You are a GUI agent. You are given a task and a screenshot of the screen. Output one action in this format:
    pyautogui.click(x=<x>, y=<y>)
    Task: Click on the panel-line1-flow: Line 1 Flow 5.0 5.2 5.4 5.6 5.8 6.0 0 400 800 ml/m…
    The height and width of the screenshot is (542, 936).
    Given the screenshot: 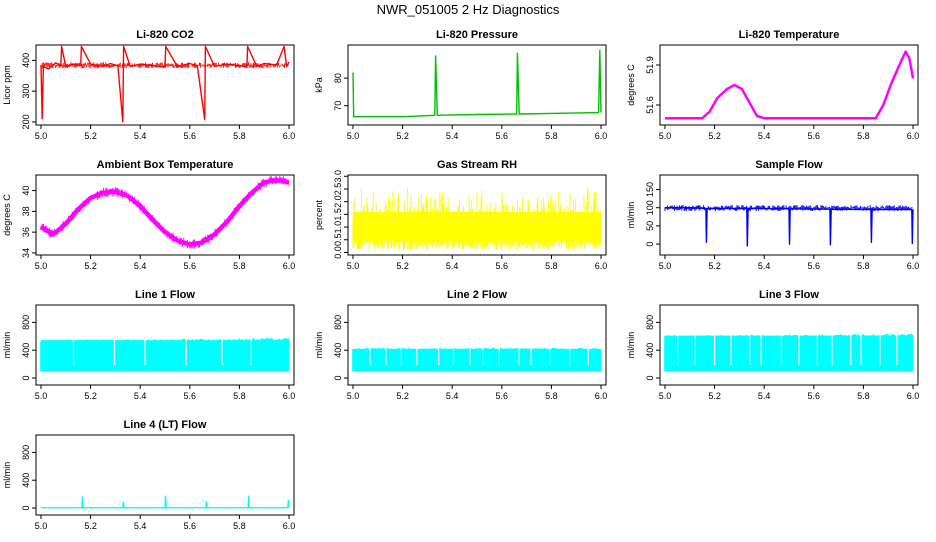 What is the action you would take?
    pyautogui.click(x=156, y=347)
    